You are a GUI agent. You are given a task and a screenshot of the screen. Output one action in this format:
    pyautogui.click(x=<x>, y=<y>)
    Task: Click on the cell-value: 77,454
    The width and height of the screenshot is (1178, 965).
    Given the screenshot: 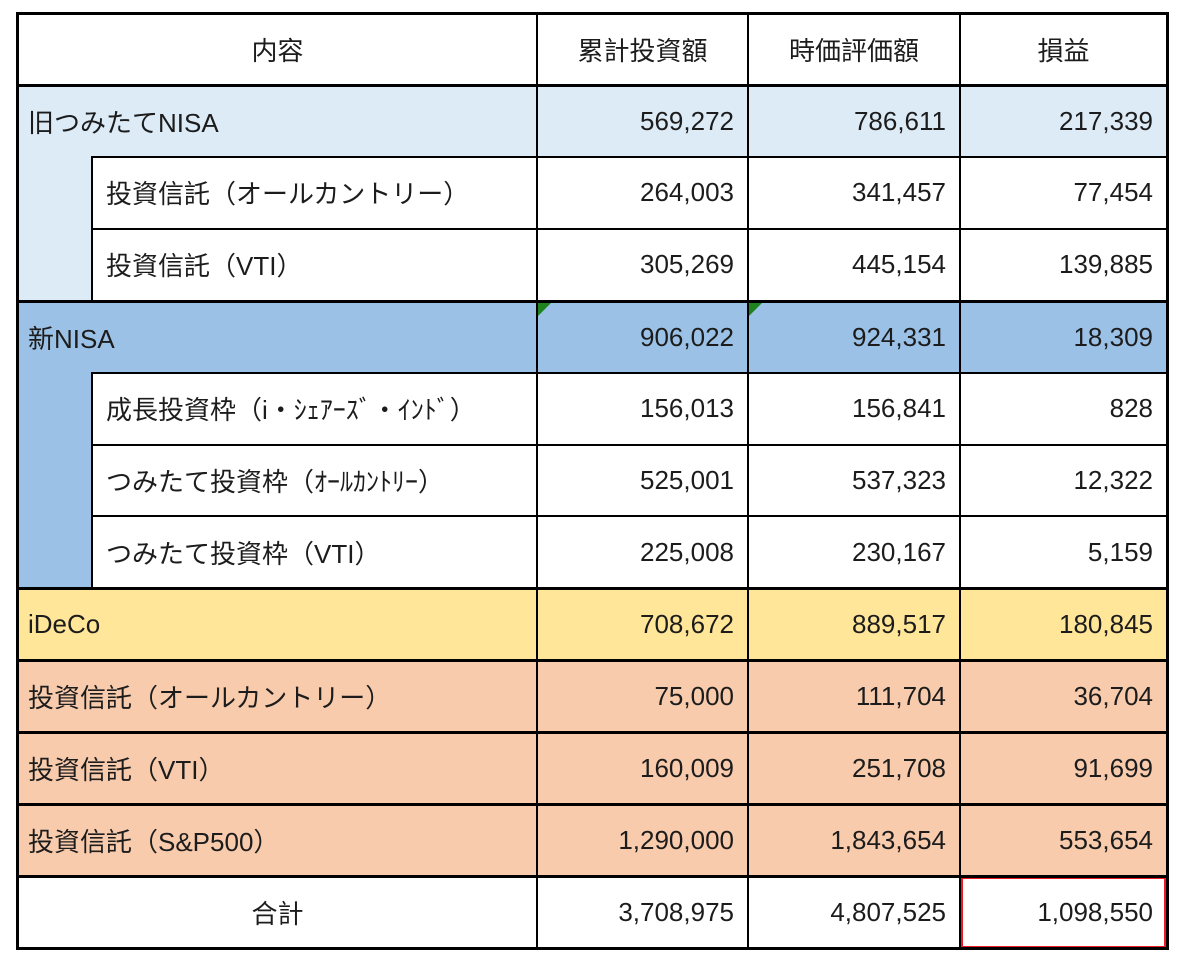 What is the action you would take?
    pyautogui.click(x=1062, y=191)
    